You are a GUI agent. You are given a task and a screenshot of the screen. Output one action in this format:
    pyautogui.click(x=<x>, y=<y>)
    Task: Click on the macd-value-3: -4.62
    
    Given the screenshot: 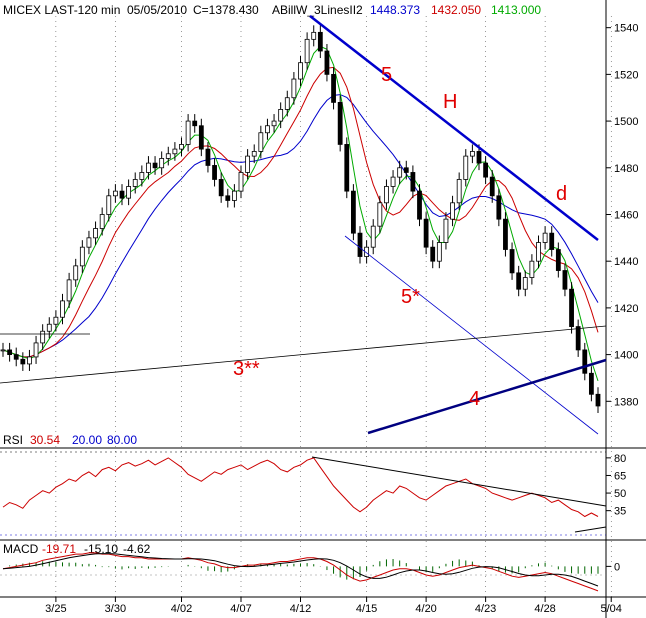 What is the action you would take?
    pyautogui.click(x=137, y=549)
    